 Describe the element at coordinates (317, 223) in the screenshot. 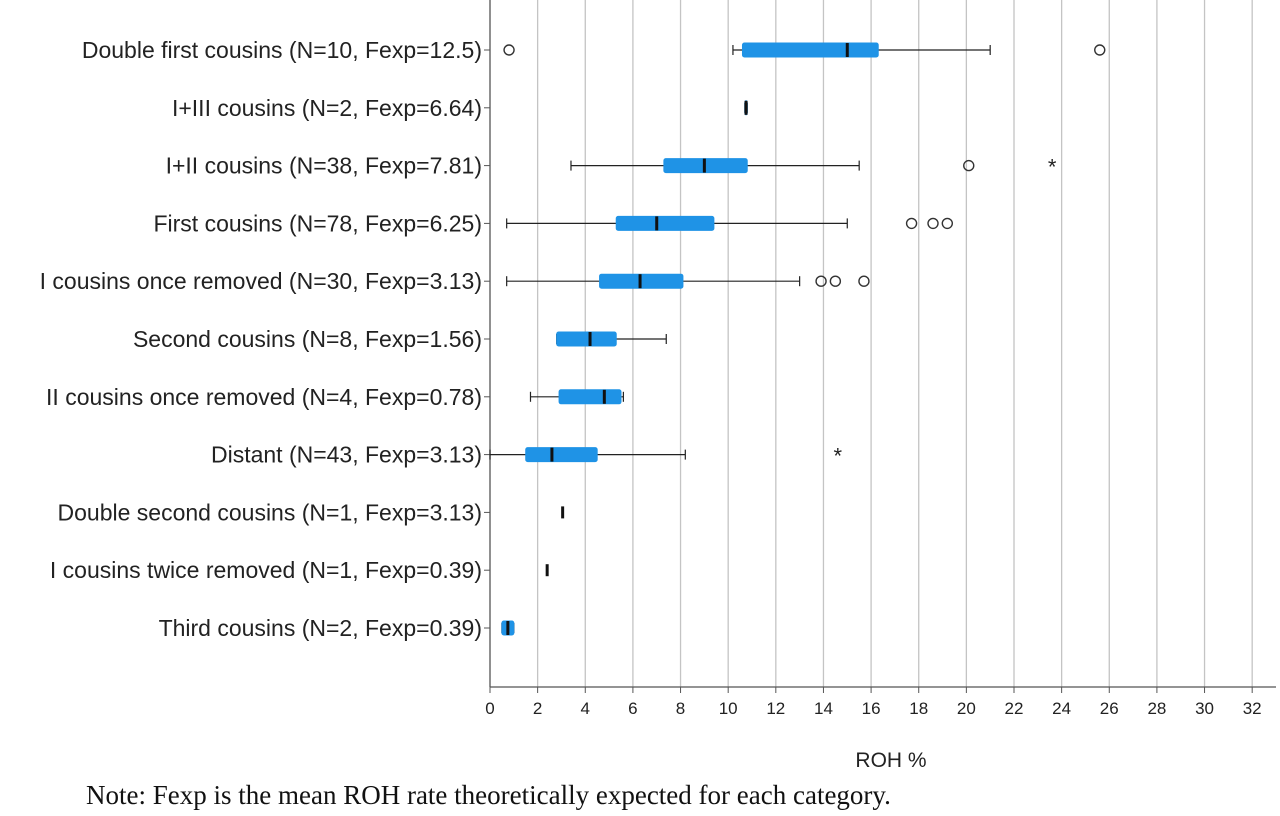

I see `category-label: First cousins (N=78, Fexp=6.25)` at that location.